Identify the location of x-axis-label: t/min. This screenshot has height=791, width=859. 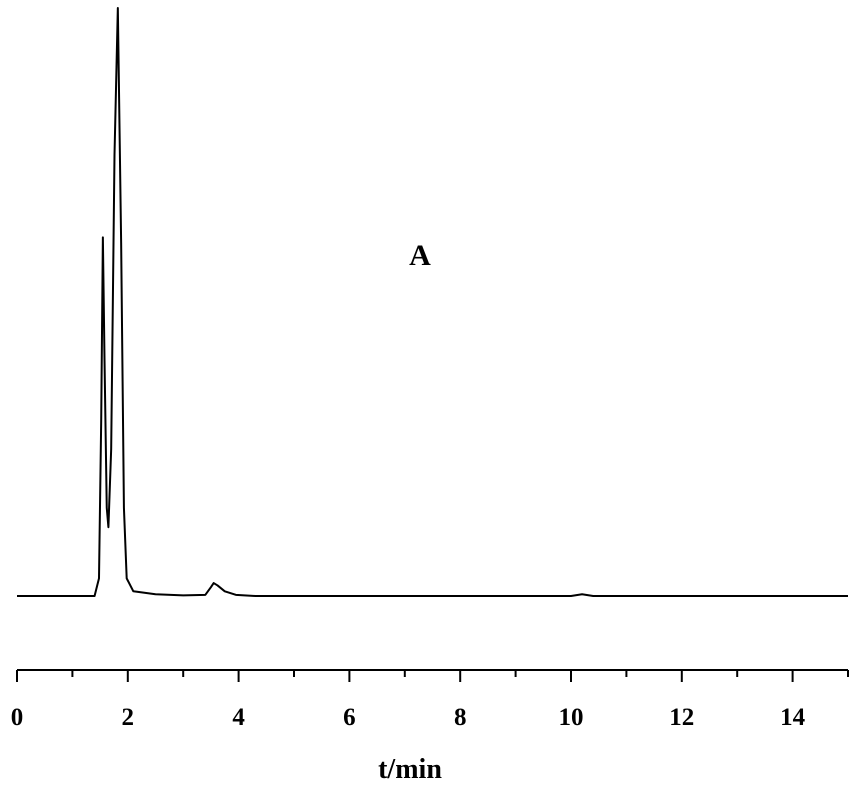
(410, 769).